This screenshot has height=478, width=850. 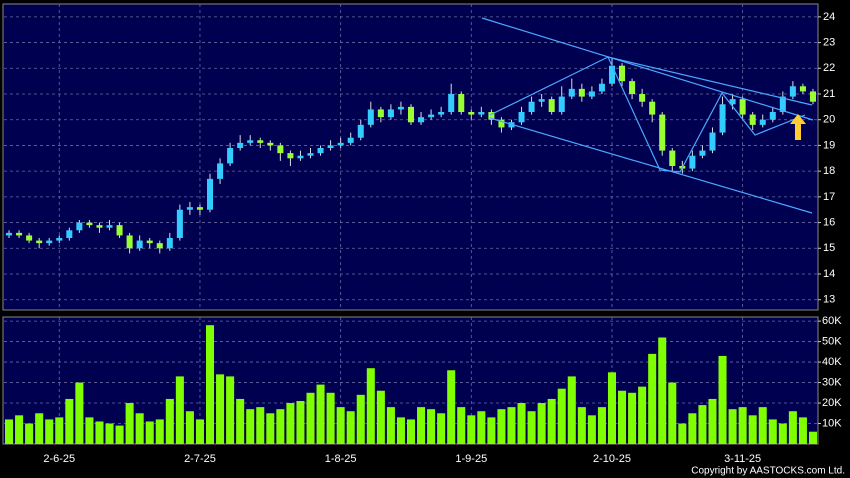 I want to click on y-tick-label: 19, so click(x=829, y=145).